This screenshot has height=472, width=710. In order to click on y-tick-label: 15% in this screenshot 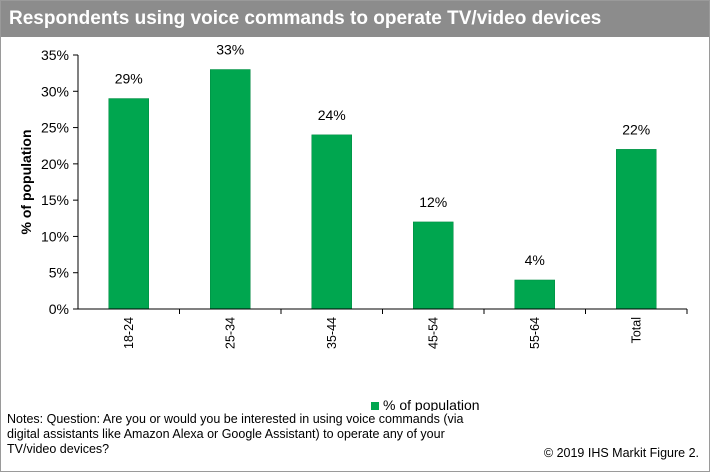, I will do `click(55, 200)`.